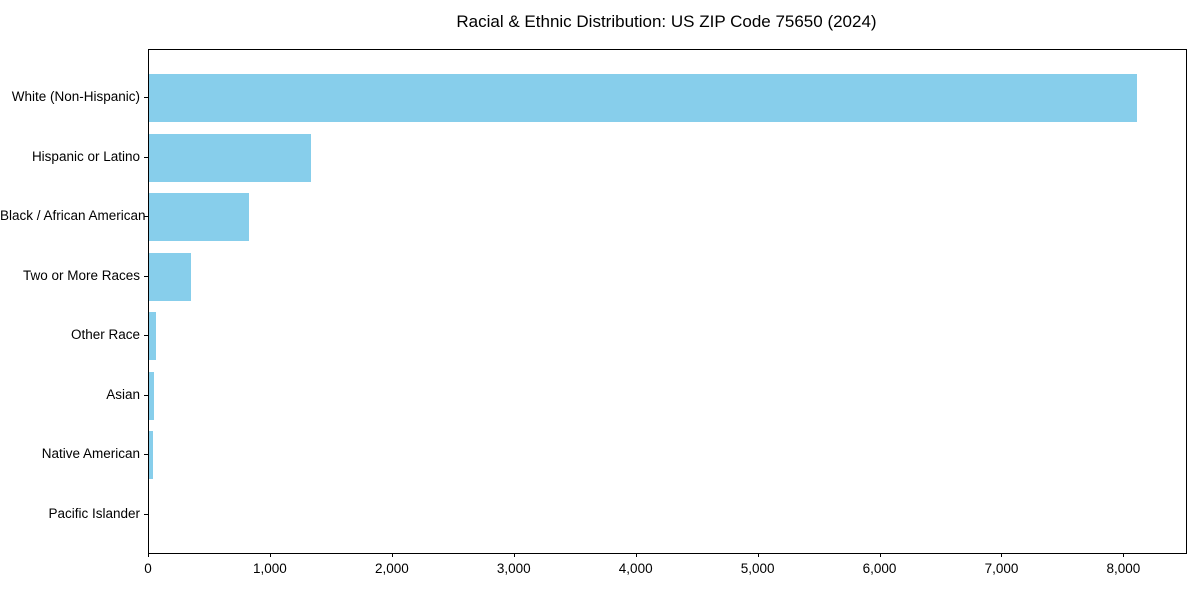 This screenshot has height=600, width=1200. What do you see at coordinates (643, 98) in the screenshot?
I see `bar-white-non-hispanic` at bounding box center [643, 98].